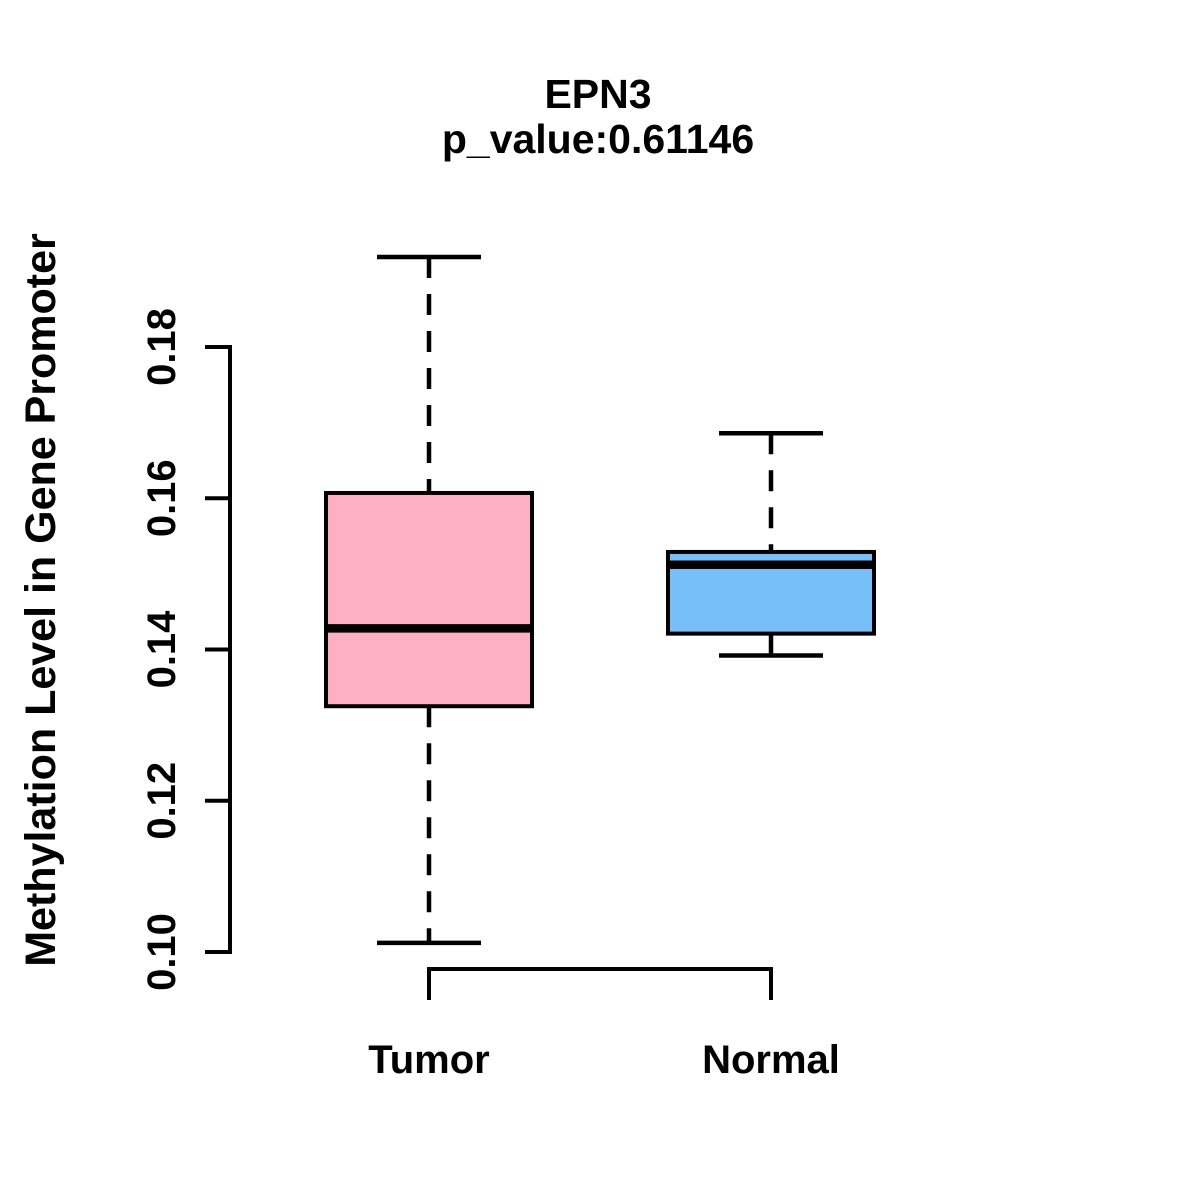  Describe the element at coordinates (604, 1024) in the screenshot. I see `x-axis: Tumor Normal` at that location.